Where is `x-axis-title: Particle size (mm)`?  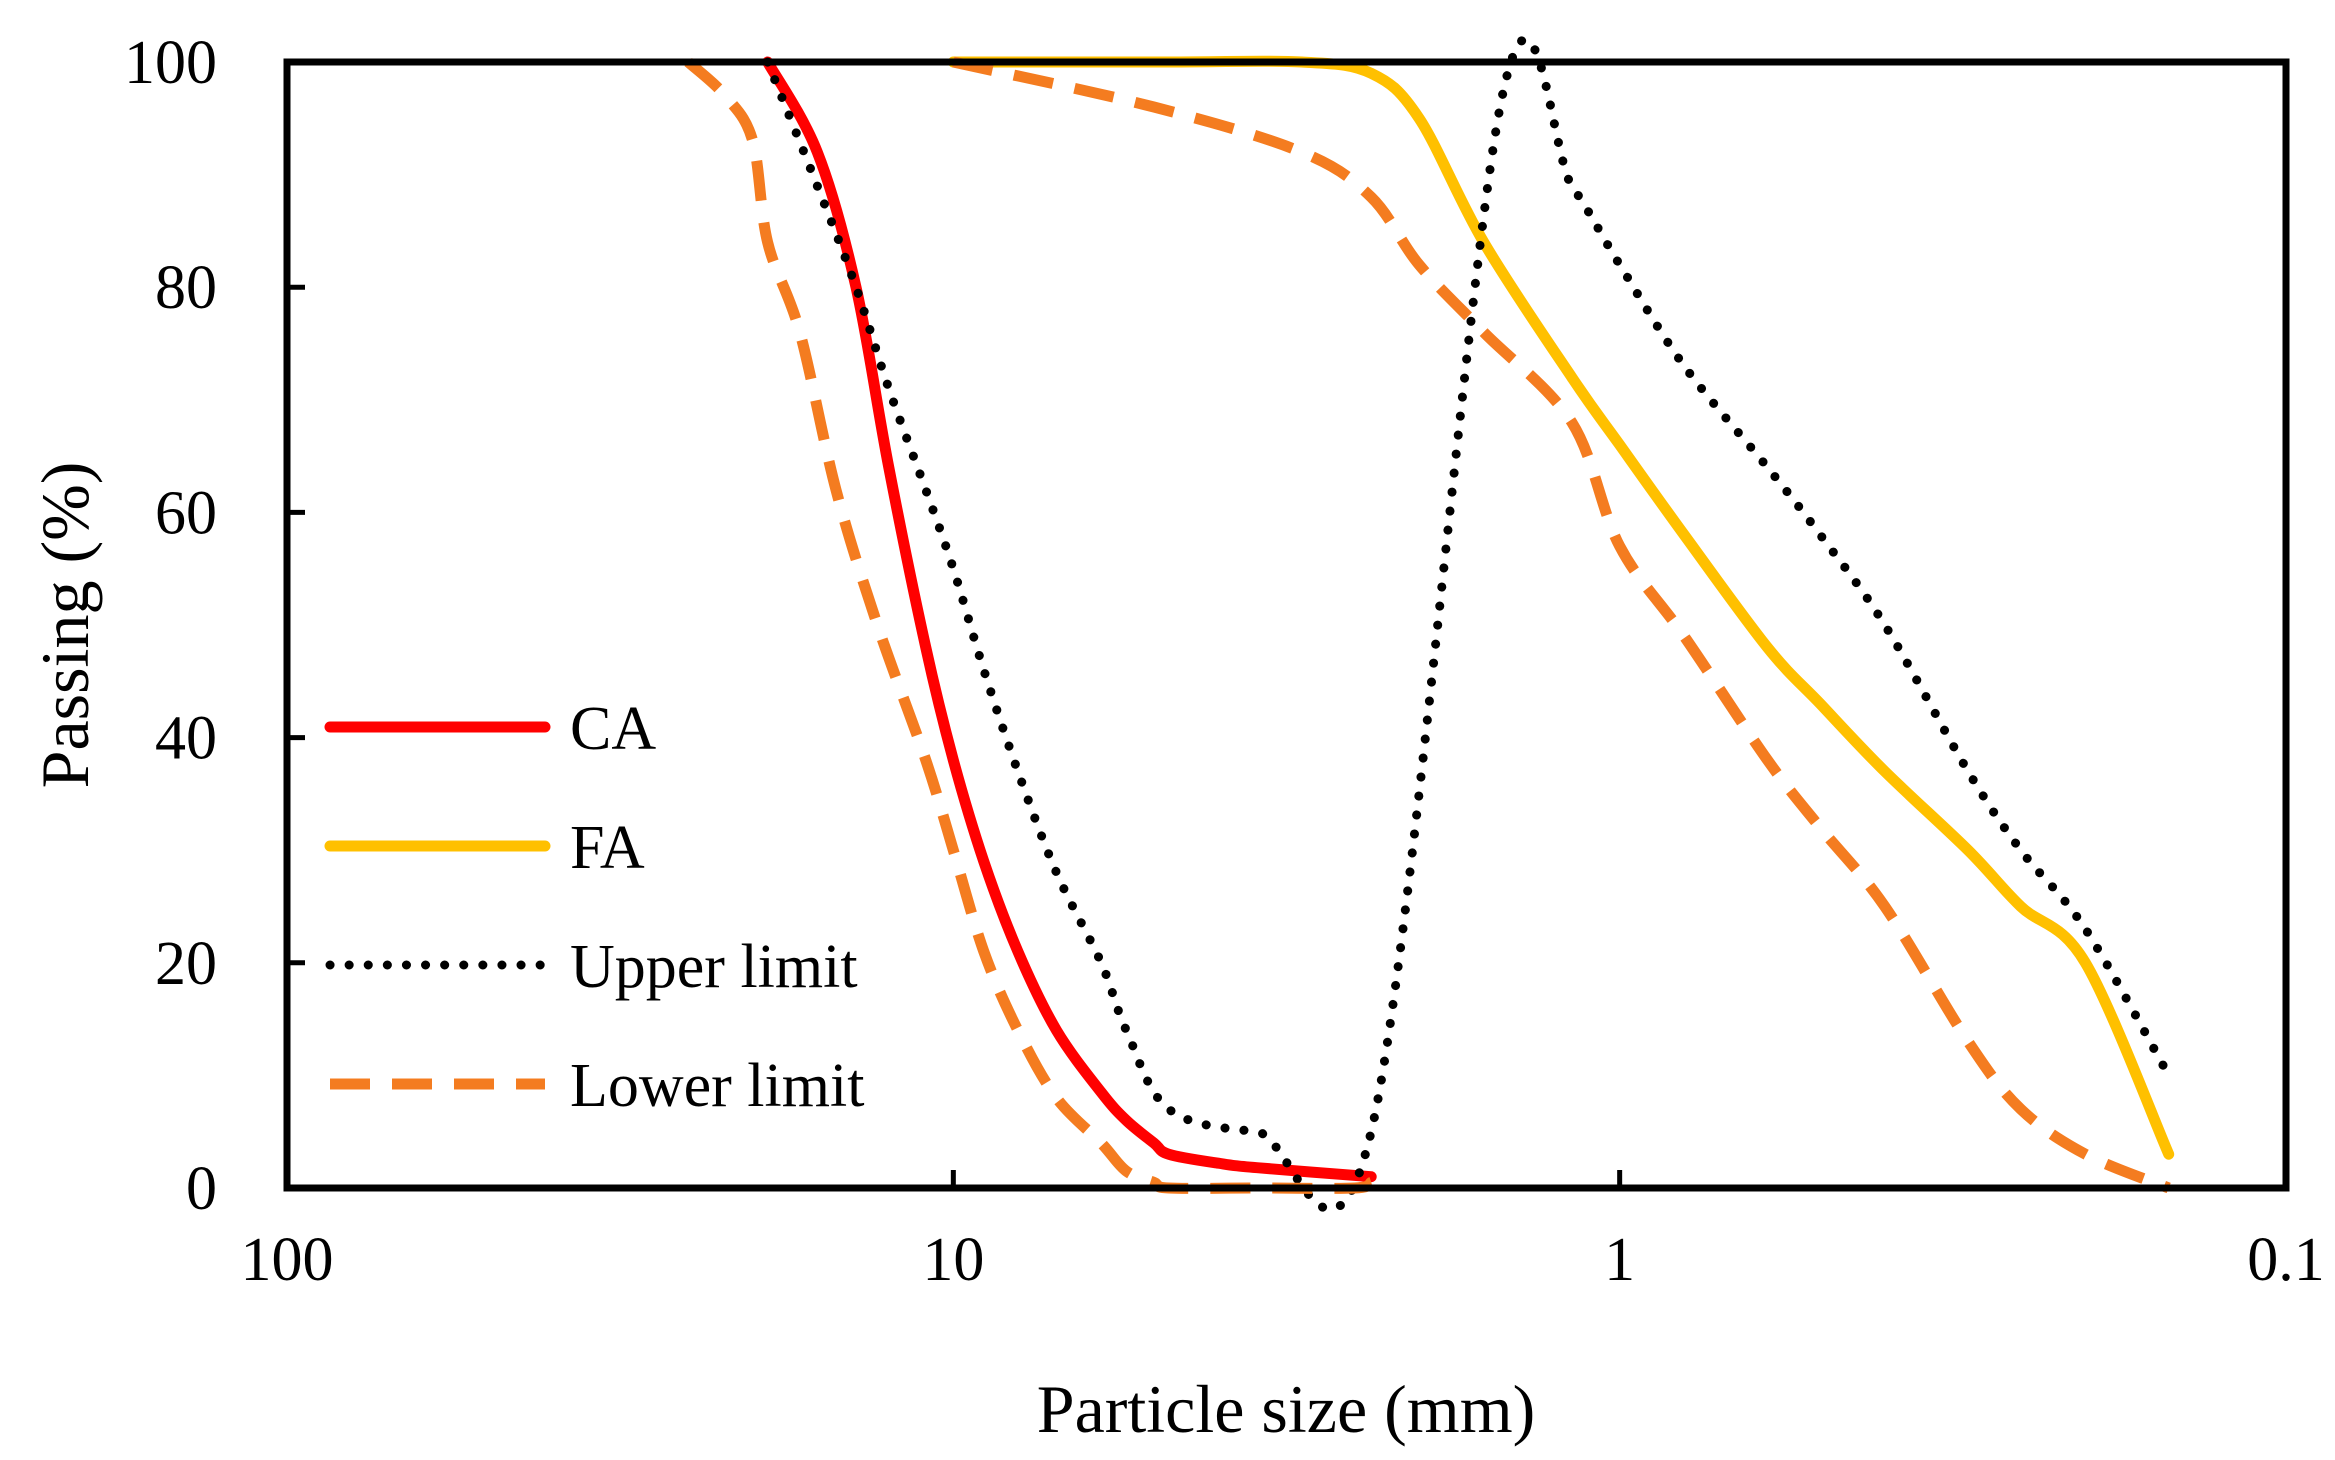 x-axis-title: Particle size (mm) is located at coordinates (1286, 1409).